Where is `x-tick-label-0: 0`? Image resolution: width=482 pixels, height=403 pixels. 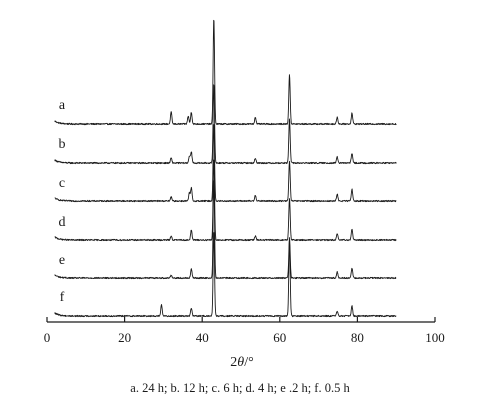
x-tick-label-0: 0 is located at coordinates (47, 337).